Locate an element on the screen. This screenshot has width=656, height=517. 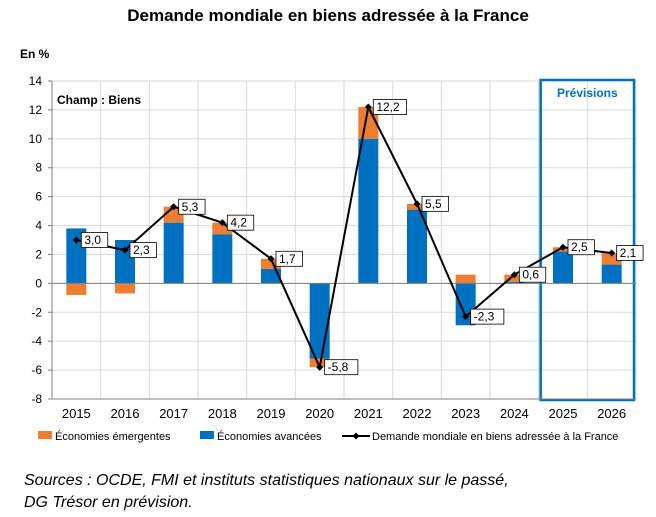
data-label: 1,7 is located at coordinates (287, 259).